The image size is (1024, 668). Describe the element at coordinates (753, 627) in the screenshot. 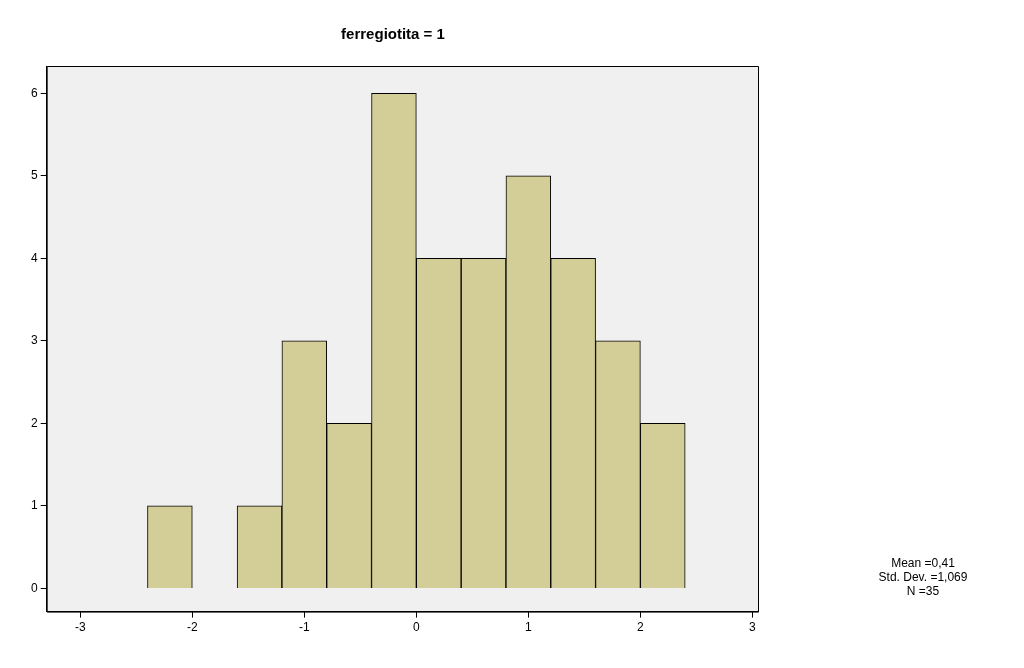

I see `x-tick-label: 3` at that location.